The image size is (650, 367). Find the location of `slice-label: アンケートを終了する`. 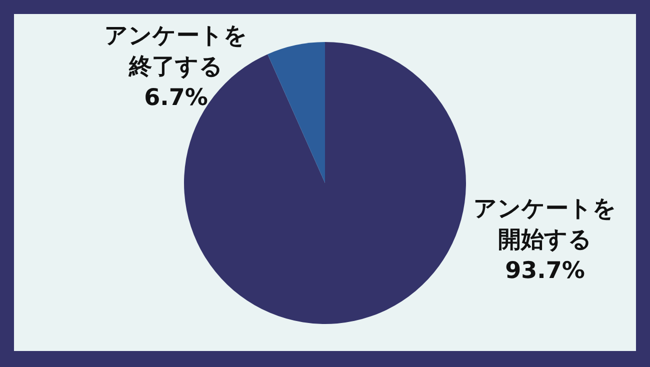

slice-label: アンケートを終了する is located at coordinates (176, 52).